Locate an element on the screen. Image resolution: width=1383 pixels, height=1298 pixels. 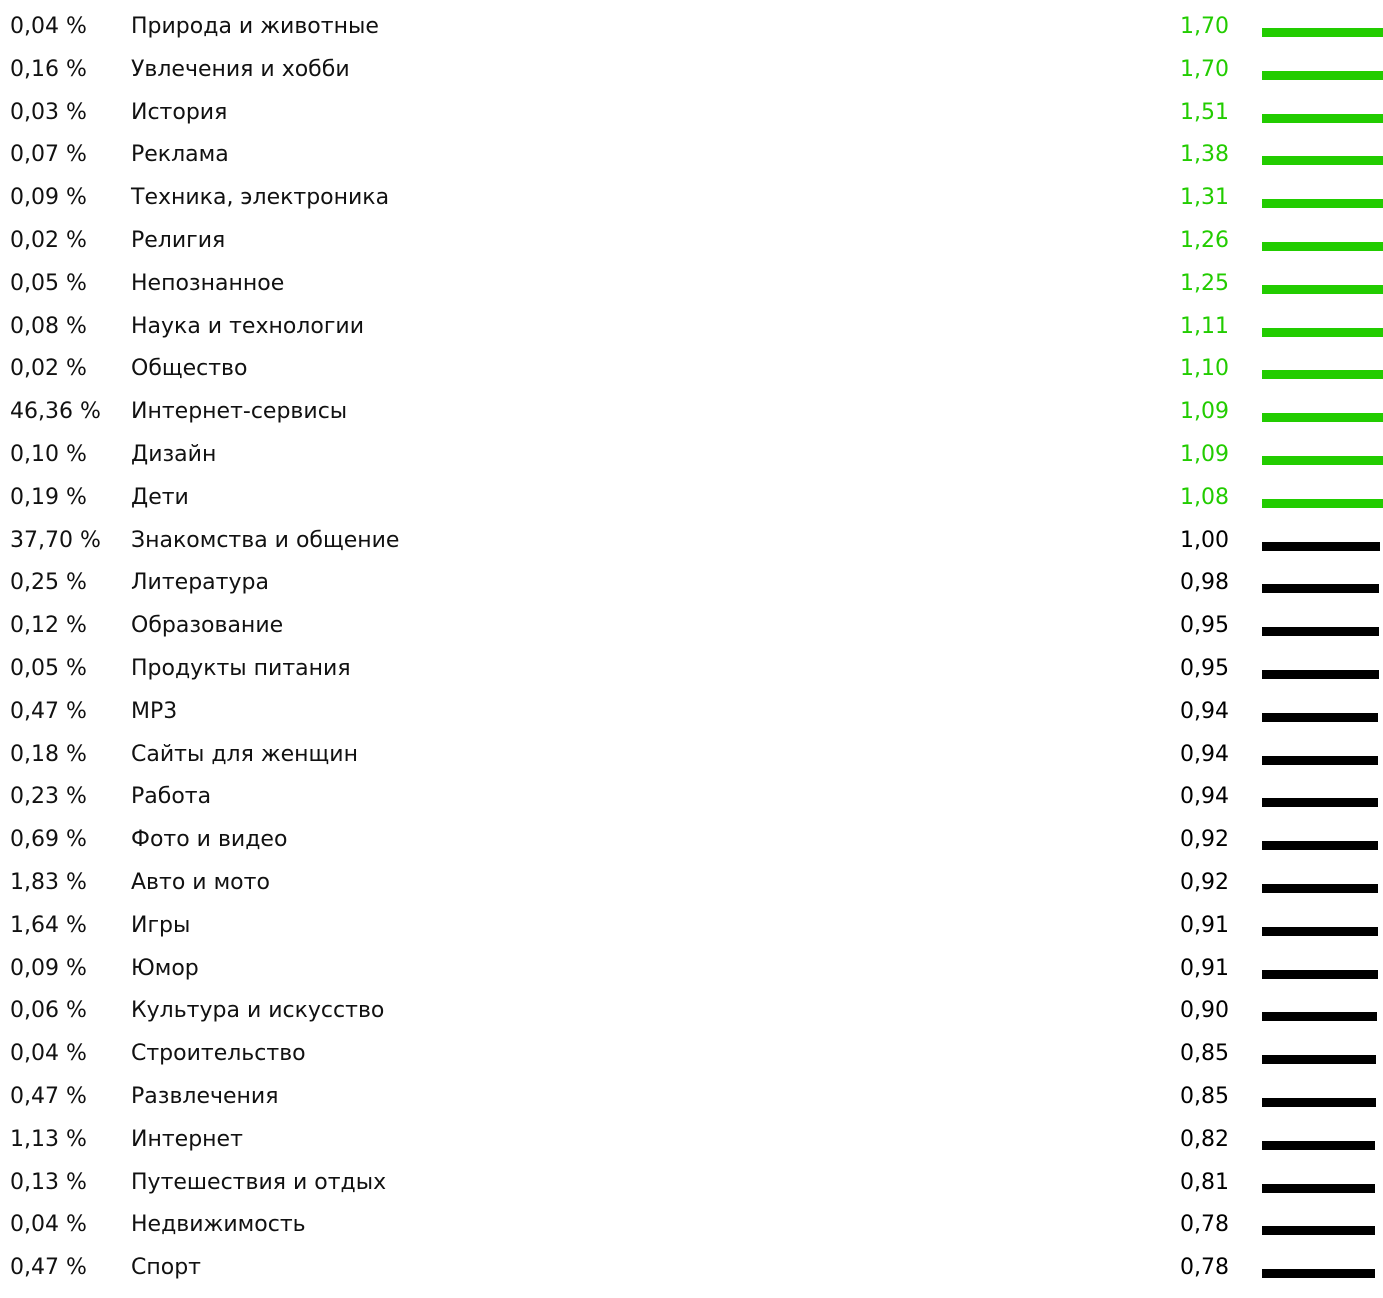
row-category-label: Общество is located at coordinates (189, 369).